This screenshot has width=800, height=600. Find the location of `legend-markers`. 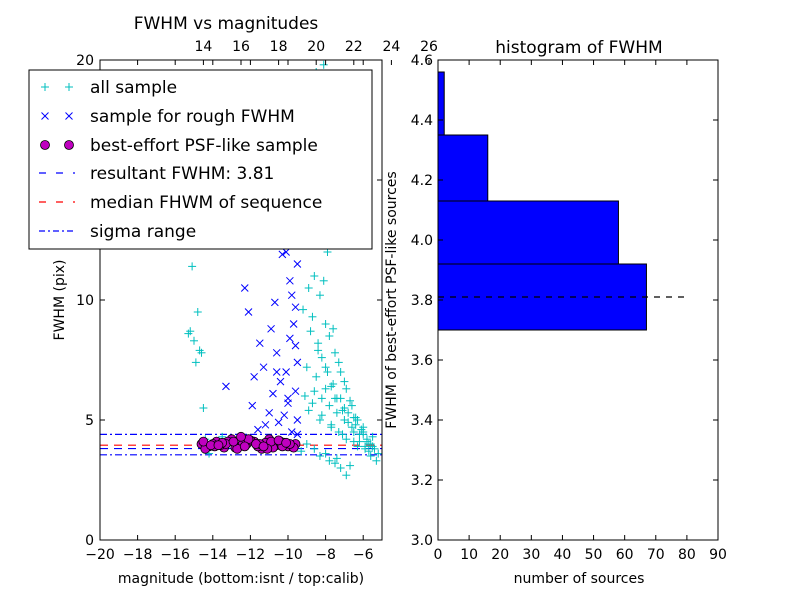

legend-markers is located at coordinates (57, 157).